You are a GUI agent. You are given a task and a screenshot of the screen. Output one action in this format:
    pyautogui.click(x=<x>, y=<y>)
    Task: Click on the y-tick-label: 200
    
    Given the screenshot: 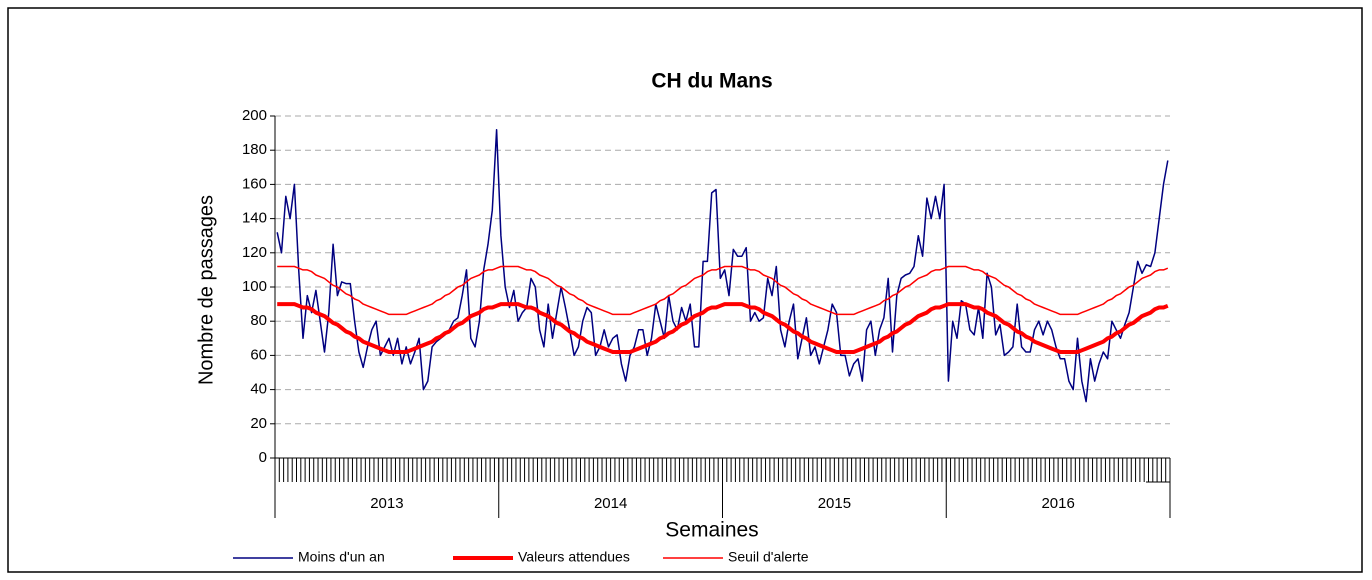 What is the action you would take?
    pyautogui.click(x=254, y=115)
    